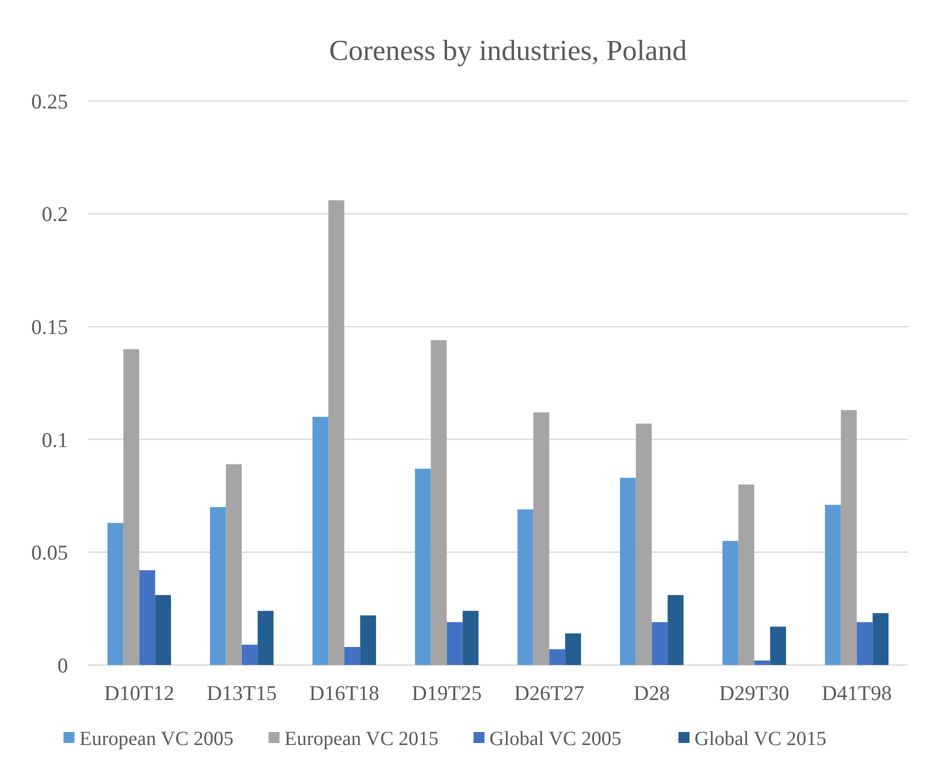 This screenshot has width=927, height=775. I want to click on legend-label: European VC 2005, so click(157, 739).